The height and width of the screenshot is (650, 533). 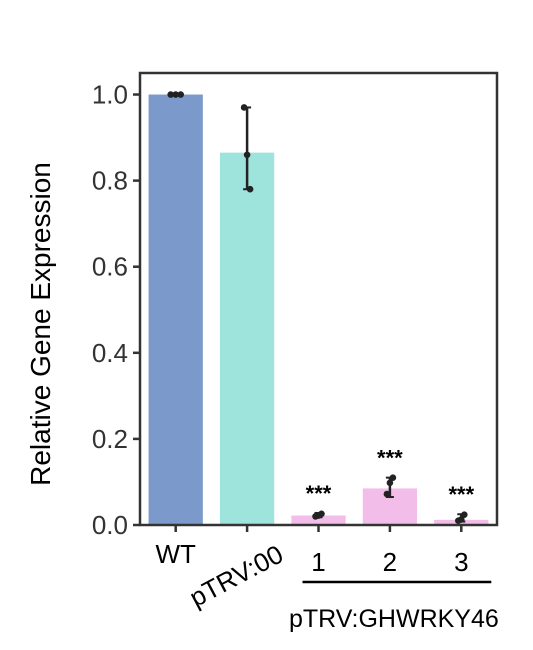 I want to click on group-label: pTRV:GHWRKY46, so click(x=394, y=619).